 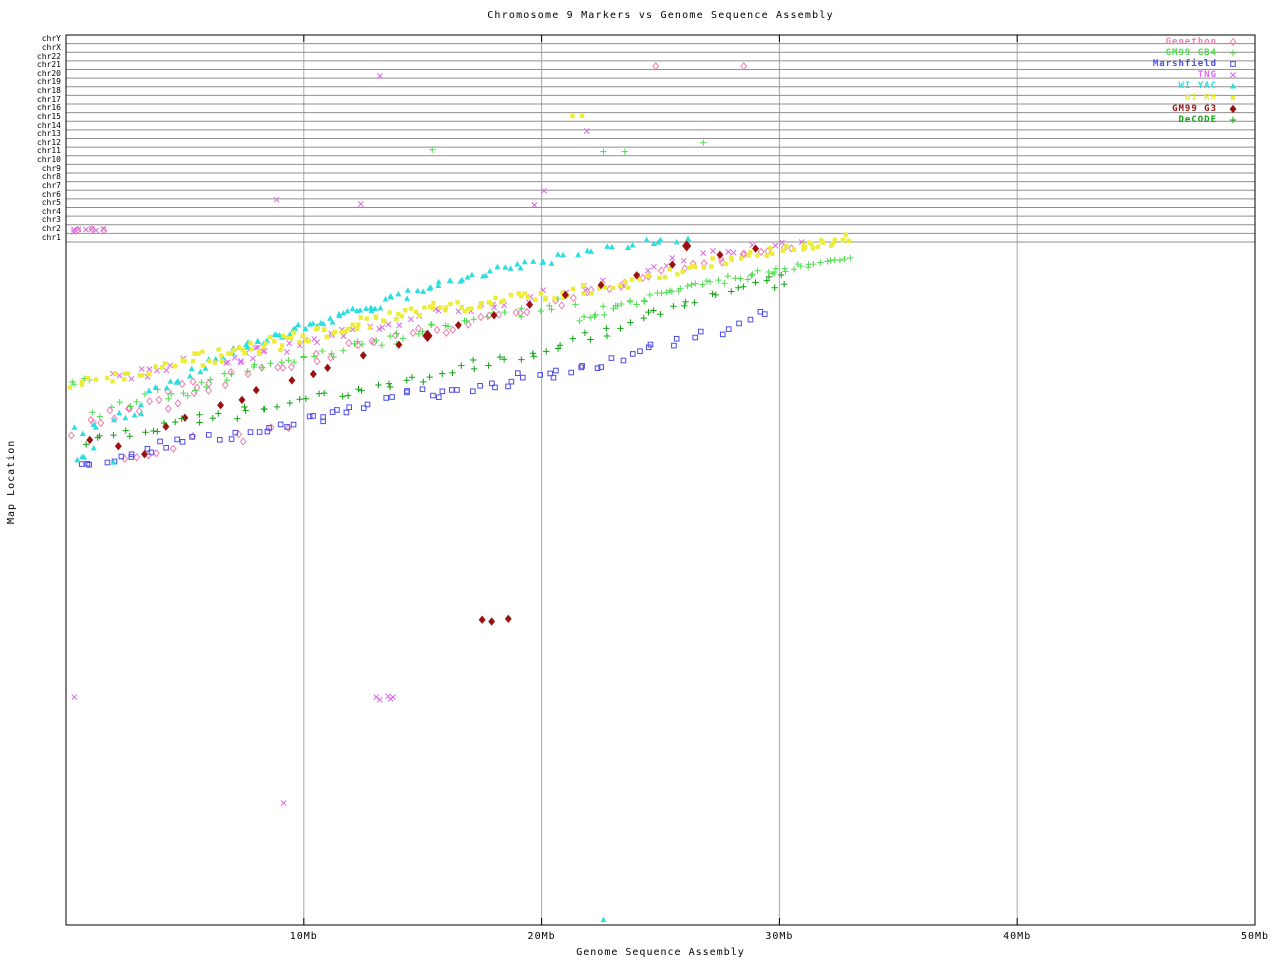 I want to click on legend-label: WI RH, so click(x=1200, y=97).